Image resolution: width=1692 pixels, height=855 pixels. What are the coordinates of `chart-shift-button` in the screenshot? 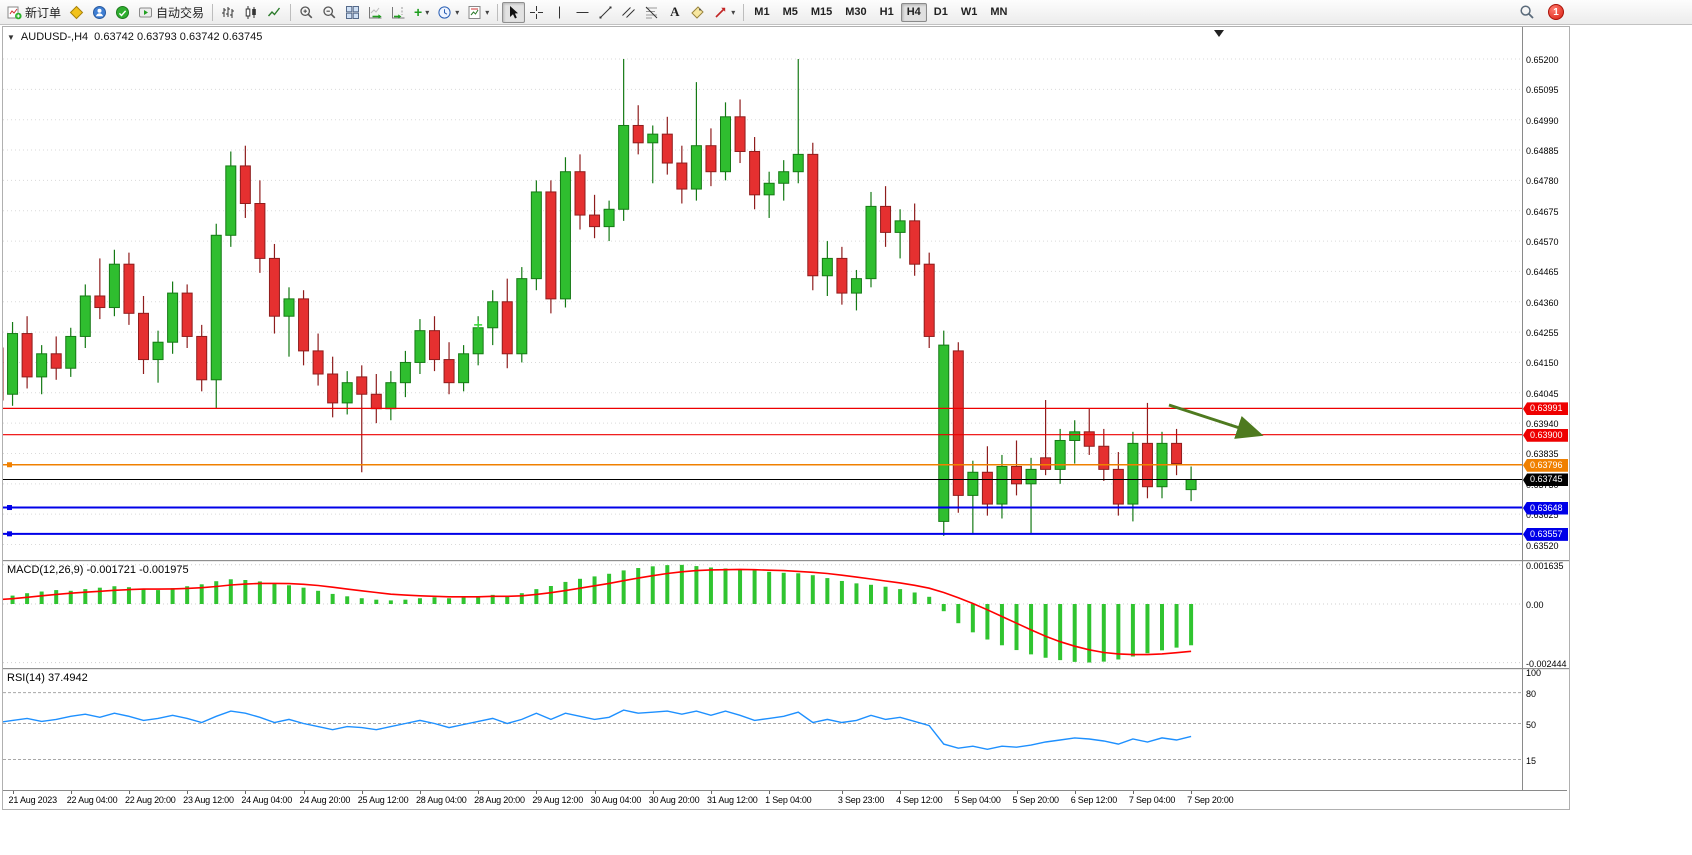 It's located at (398, 12).